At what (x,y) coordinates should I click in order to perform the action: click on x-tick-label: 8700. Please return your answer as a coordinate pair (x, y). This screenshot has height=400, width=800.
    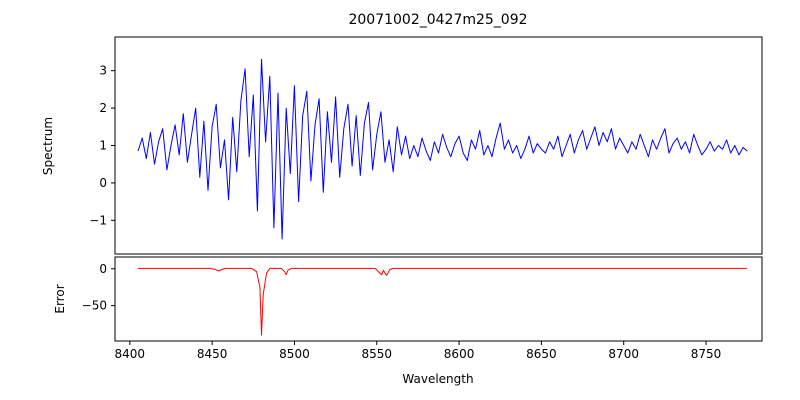
    Looking at the image, I should click on (623, 354).